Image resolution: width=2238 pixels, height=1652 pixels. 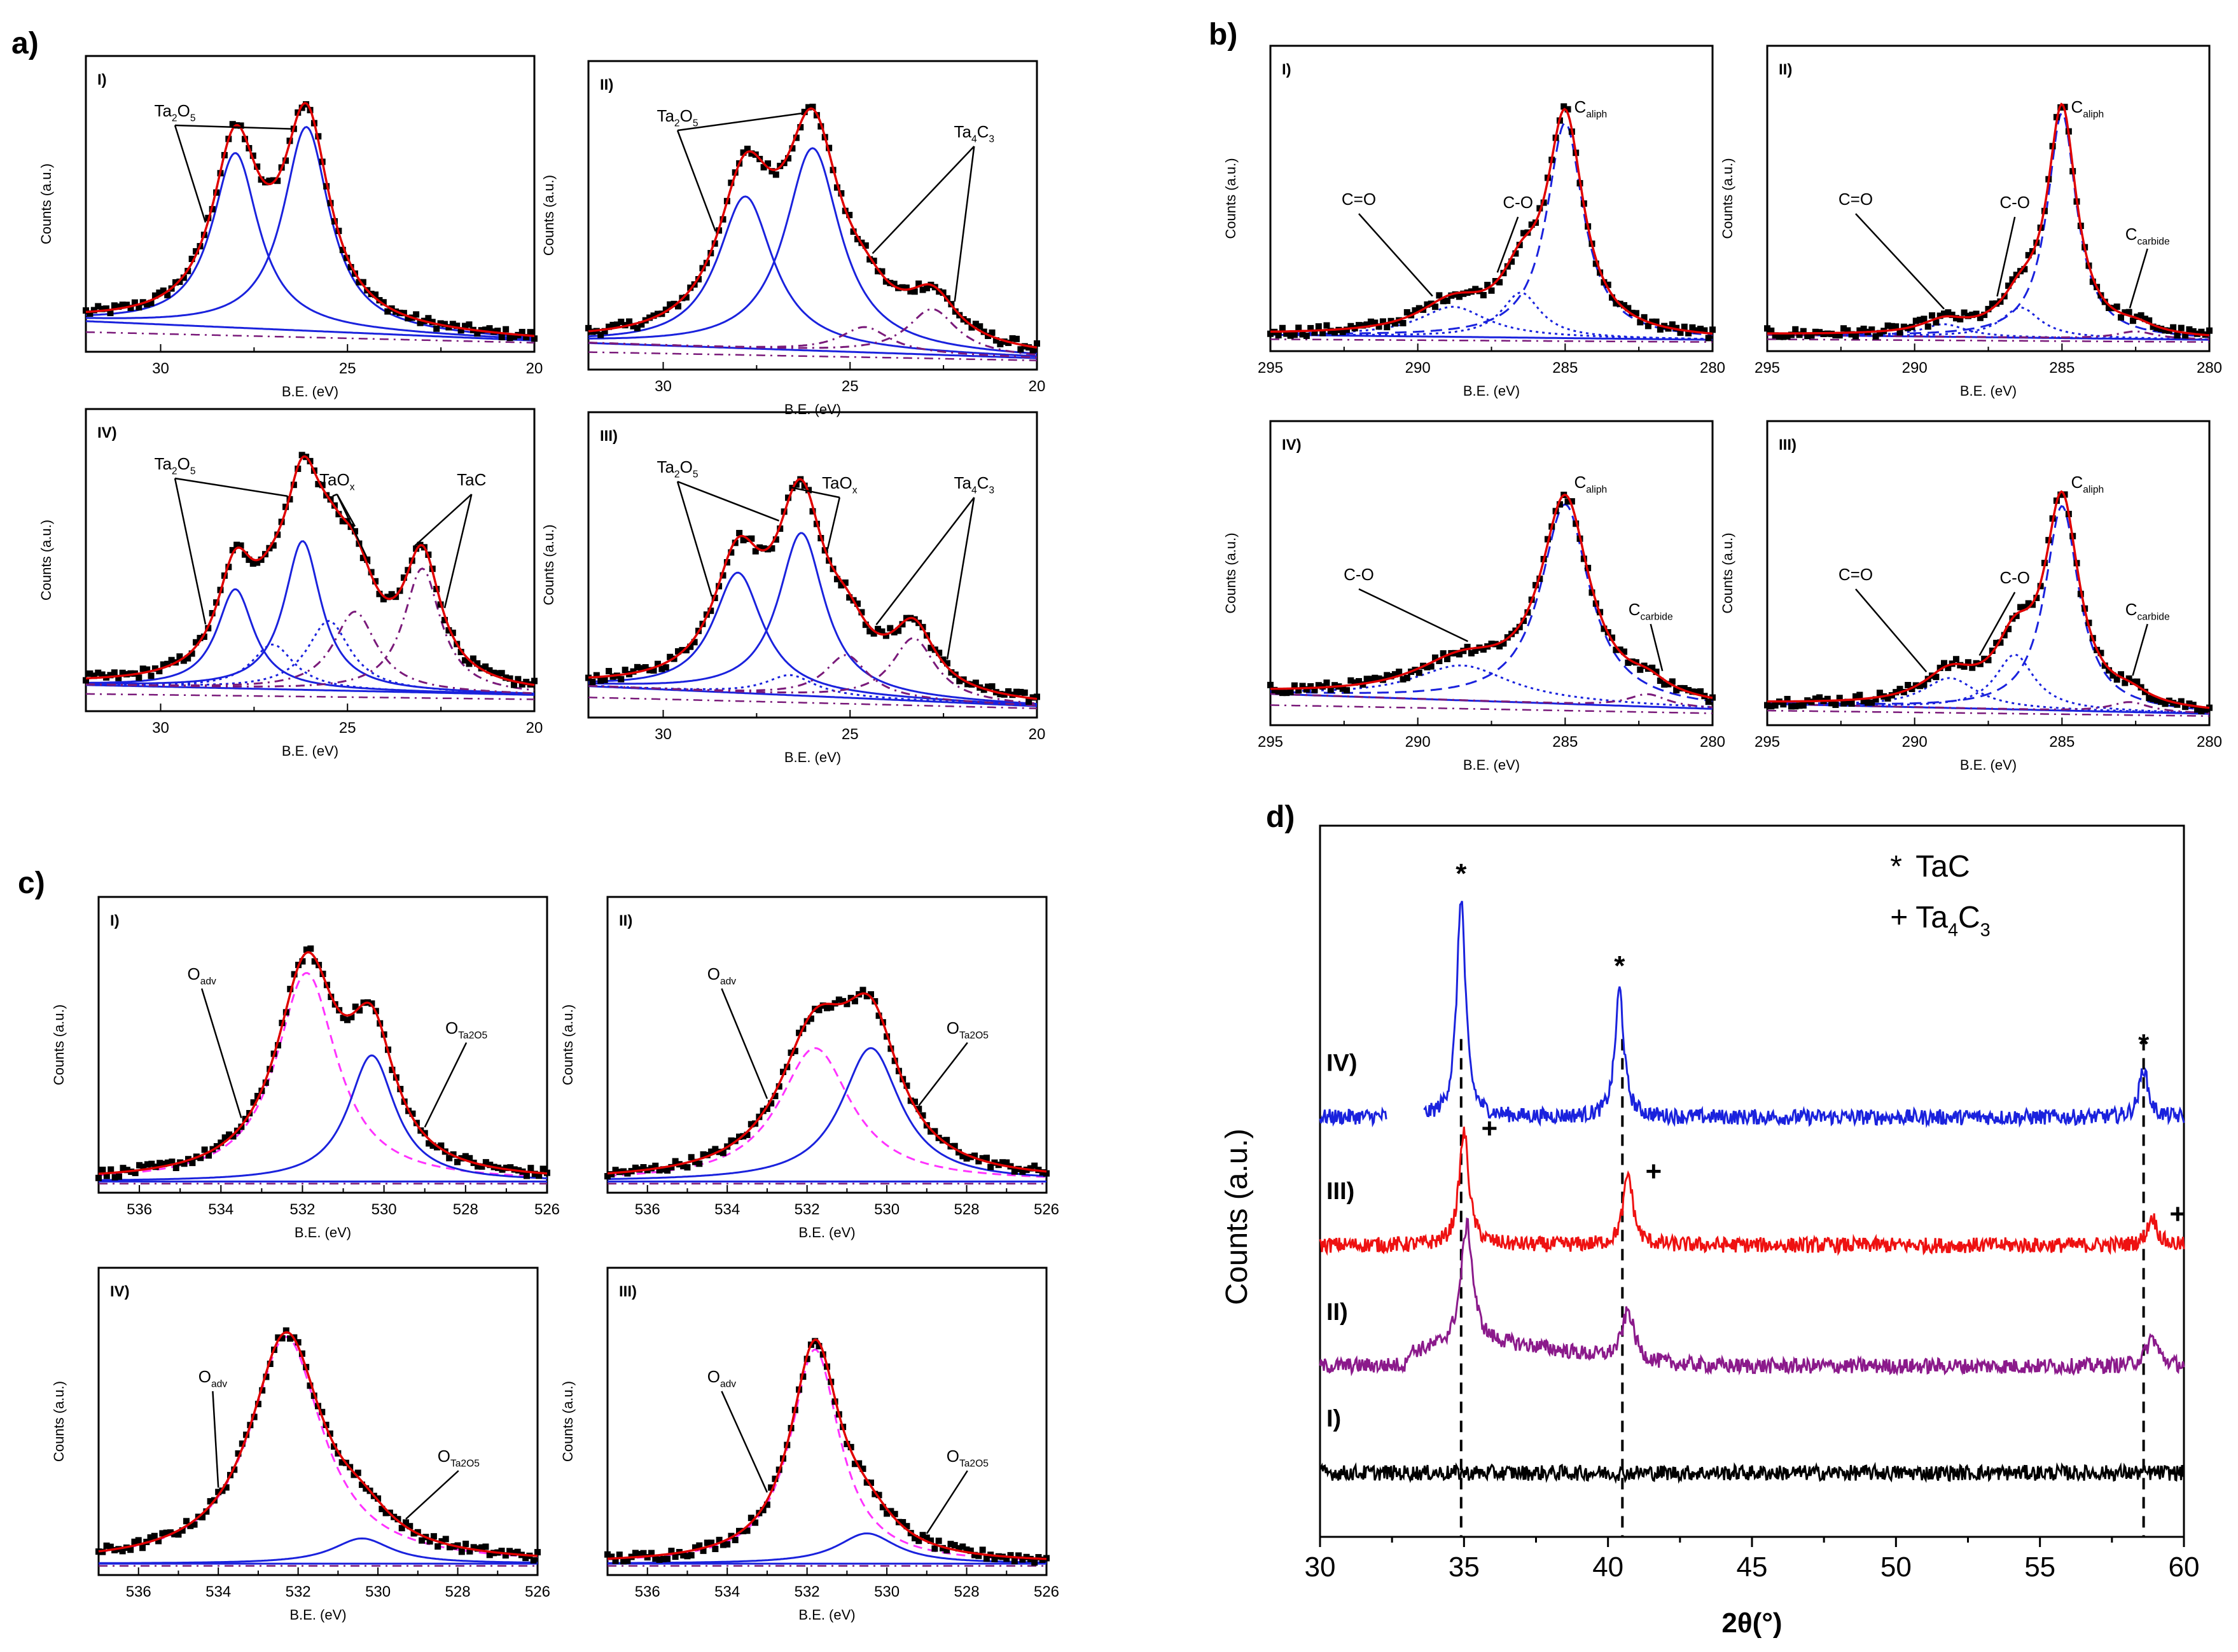 What do you see at coordinates (974, 133) in the screenshot?
I see `annotation-label: Ta4C3` at bounding box center [974, 133].